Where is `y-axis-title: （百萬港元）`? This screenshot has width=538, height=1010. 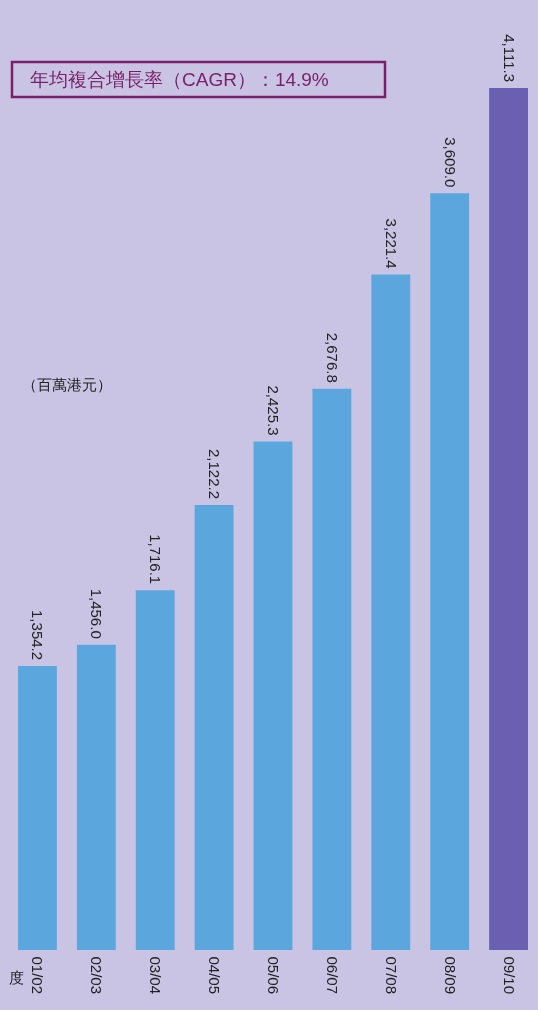
y-axis-title: （百萬港元） is located at coordinates (66, 384).